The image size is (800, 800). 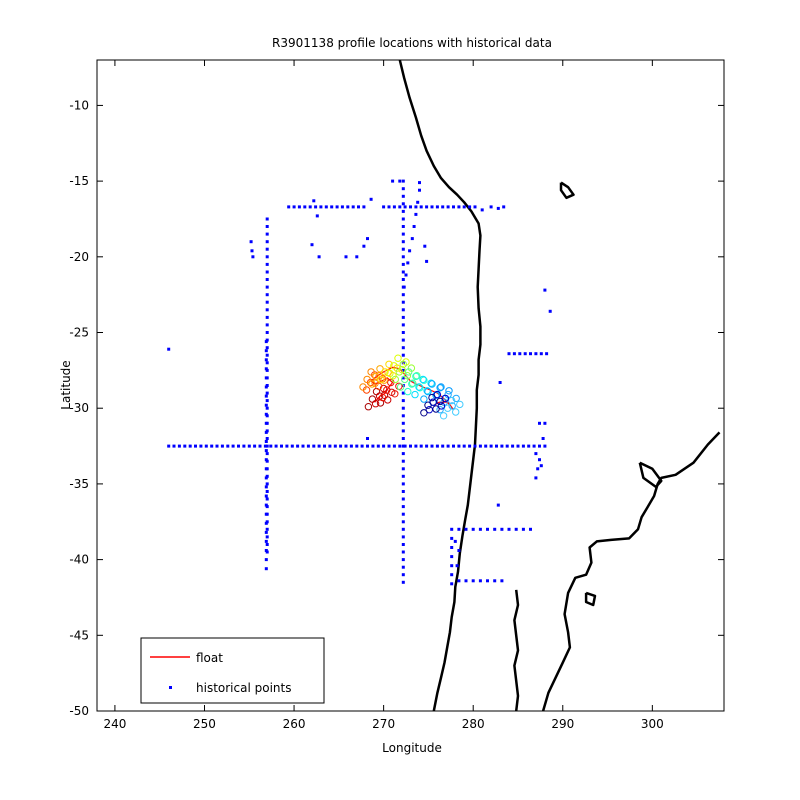 I want to click on float-track-layer, so click(x=411, y=387).